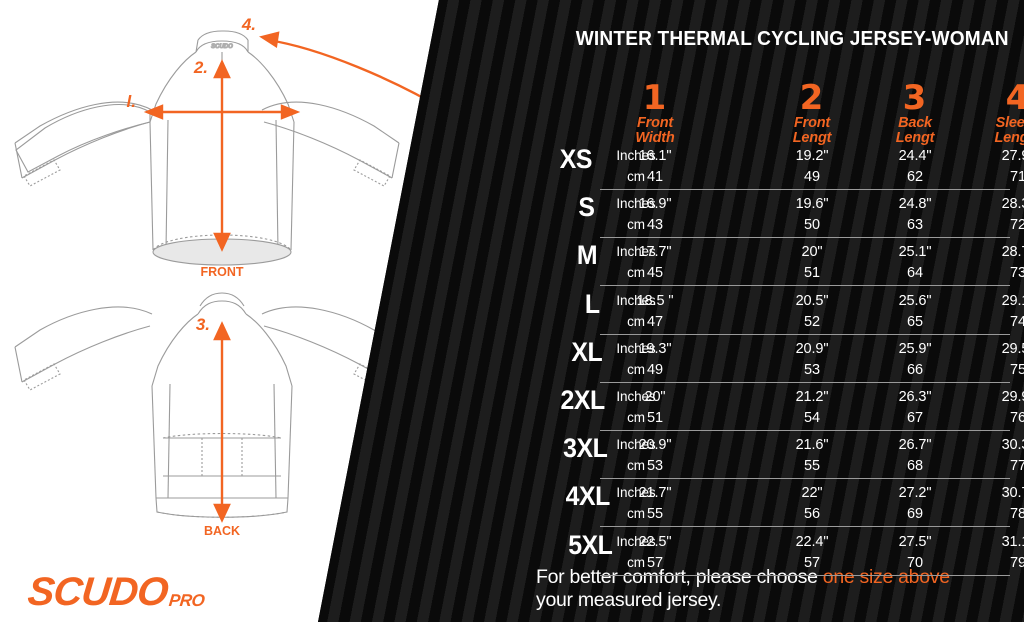  I want to click on column-header-3: 3 Back Lengt, so click(915, 112).